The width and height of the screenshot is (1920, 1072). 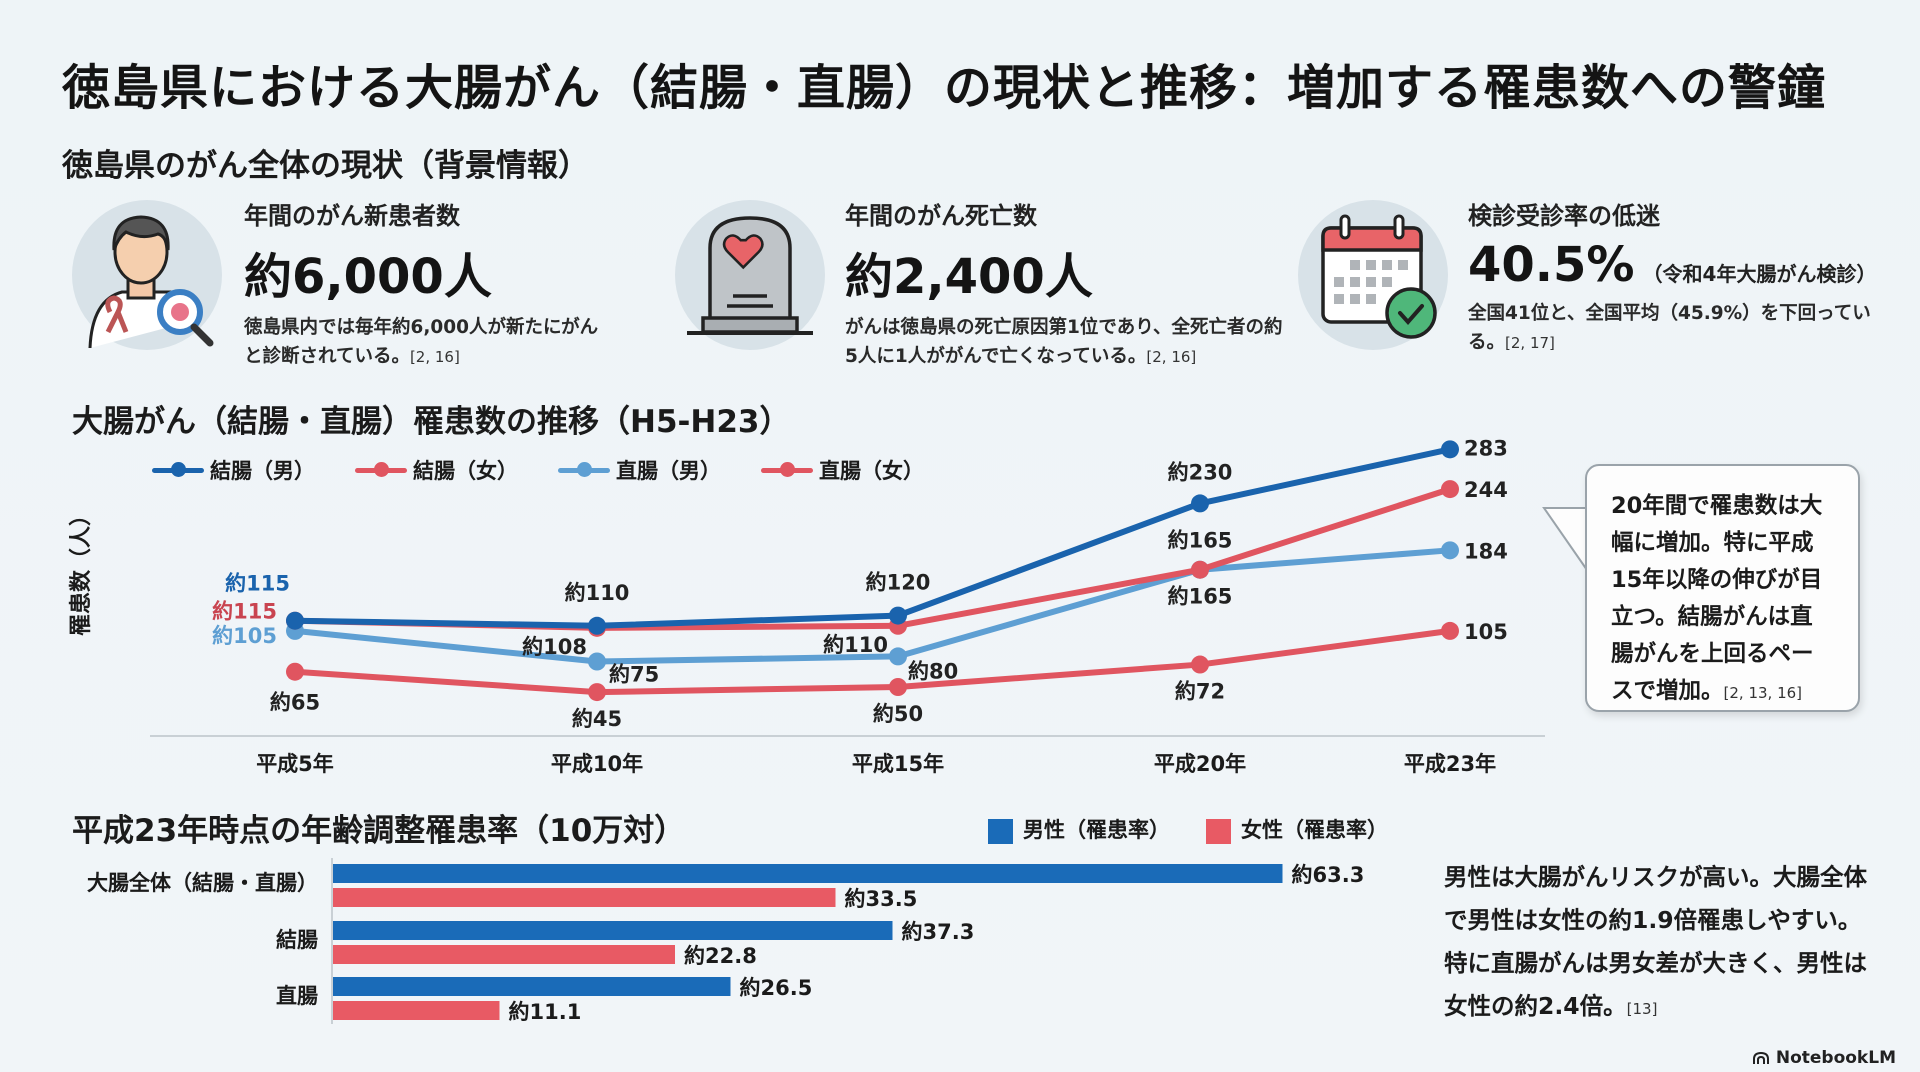 I want to click on stat-label: 年間のがん新患者数, so click(x=352, y=216).